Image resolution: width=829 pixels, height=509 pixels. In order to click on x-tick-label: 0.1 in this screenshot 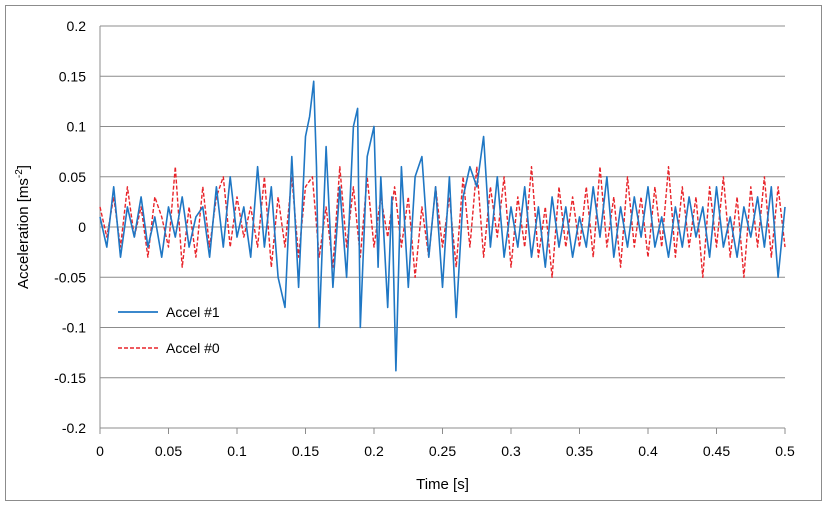, I will do `click(237, 451)`.